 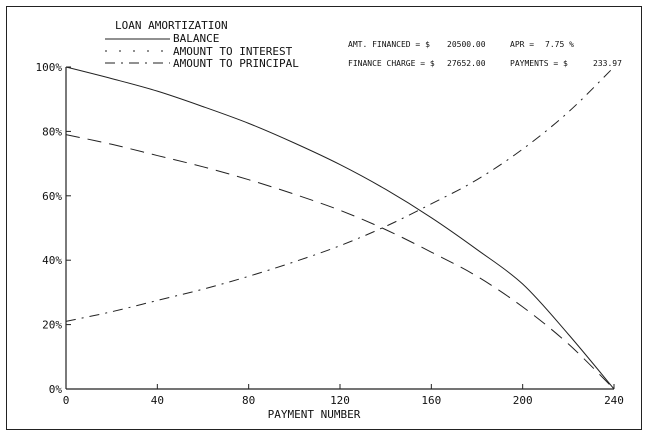 What do you see at coordinates (196, 38) in the screenshot?
I see `legend-label-balance: BALANCE` at bounding box center [196, 38].